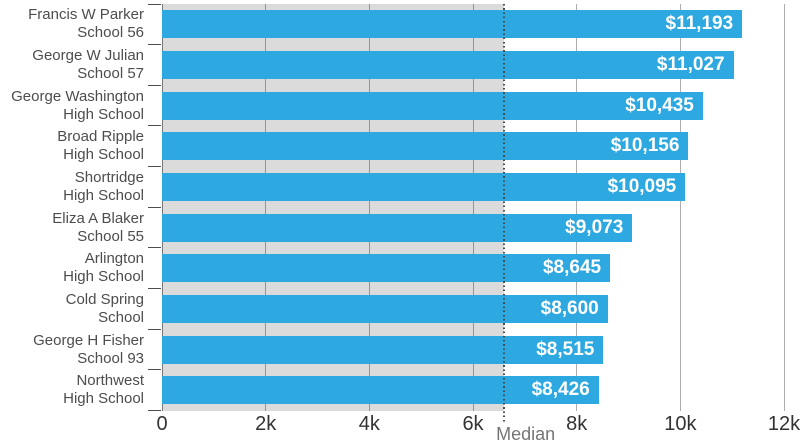  I want to click on bar-value-label: $8,515, so click(565, 349).